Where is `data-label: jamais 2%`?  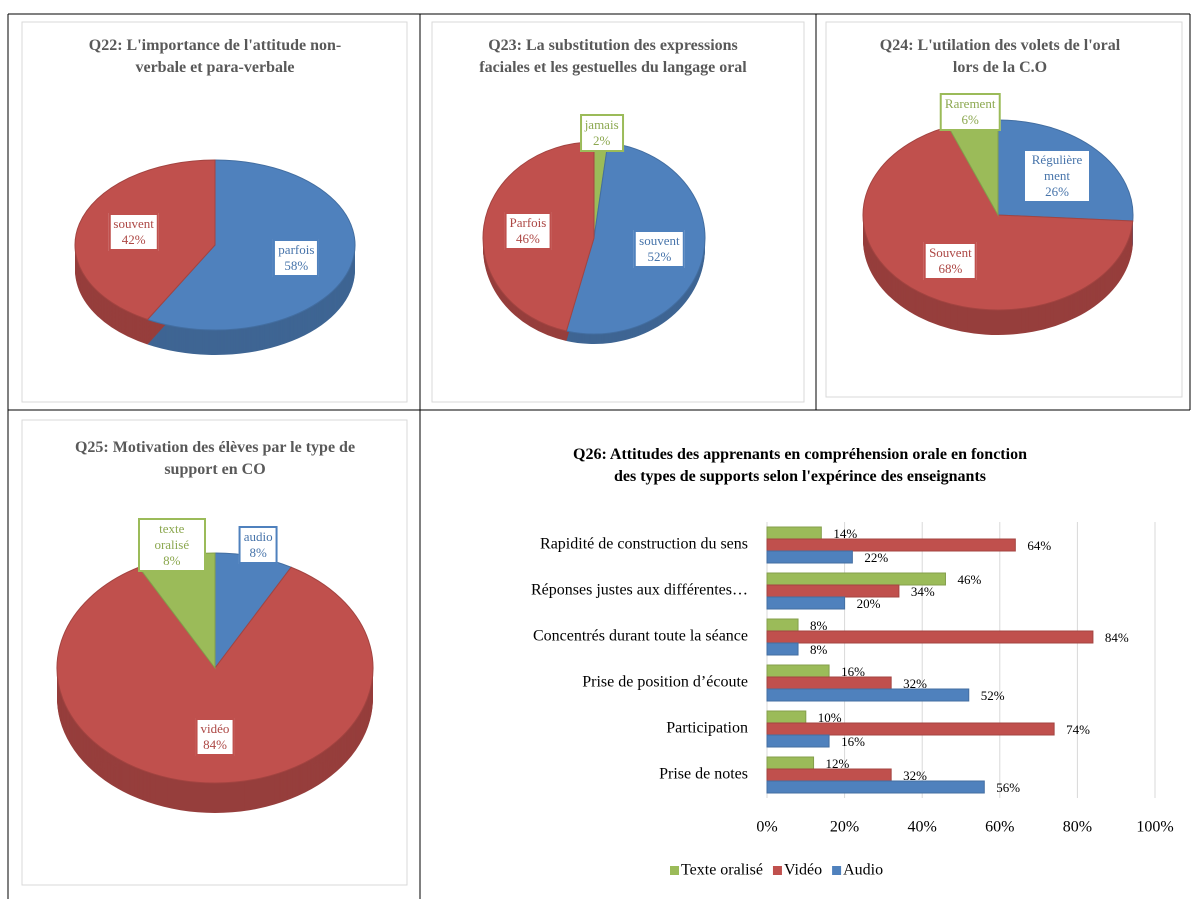
data-label: jamais 2% is located at coordinates (601, 132).